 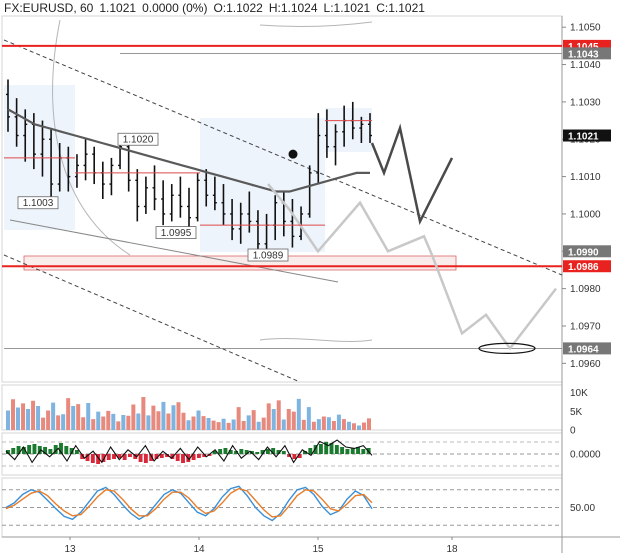 What do you see at coordinates (293, 154) in the screenshot?
I see `entry-marker` at bounding box center [293, 154].